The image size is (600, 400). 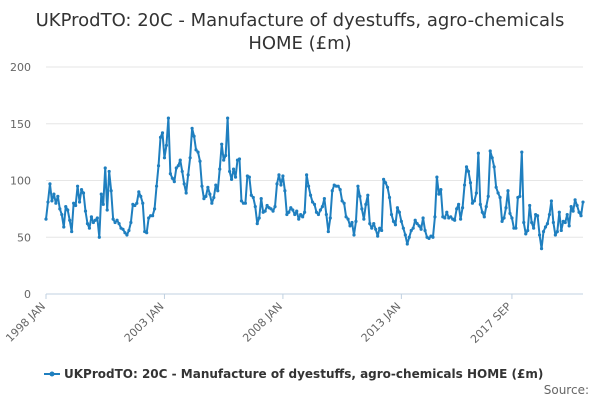 What do you see at coordinates (566, 390) in the screenshot?
I see `source-label: Source:` at bounding box center [566, 390].